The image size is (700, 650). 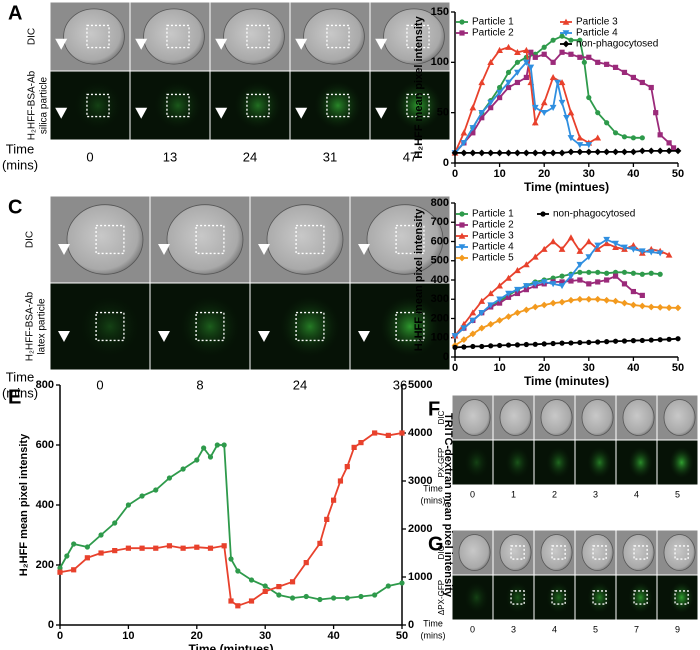 What do you see at coordinates (45, 445) in the screenshot?
I see `y-tick-label: 600` at bounding box center [45, 445].